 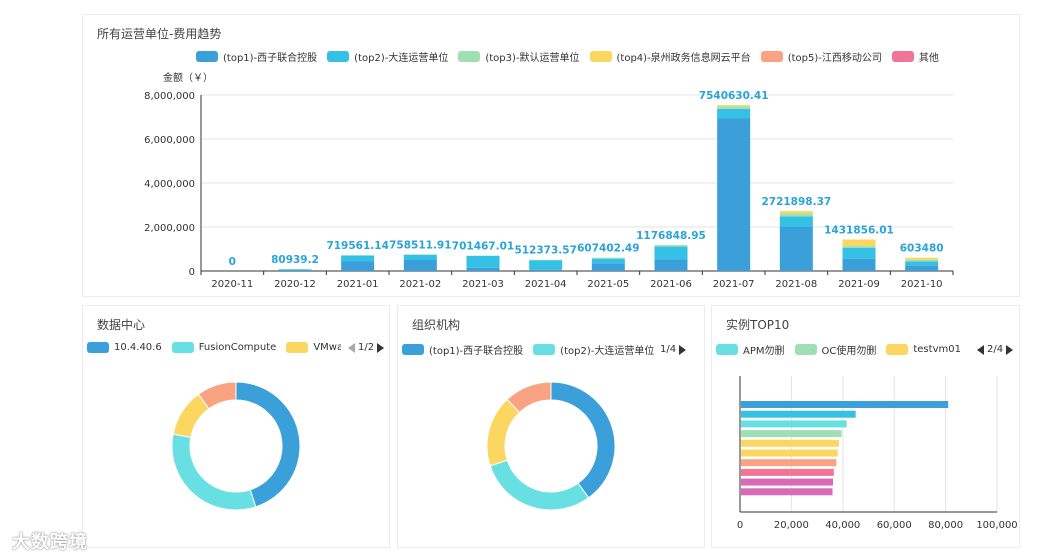 What do you see at coordinates (188, 77) in the screenshot?
I see `y-axis-label: 金额（￥）` at bounding box center [188, 77].